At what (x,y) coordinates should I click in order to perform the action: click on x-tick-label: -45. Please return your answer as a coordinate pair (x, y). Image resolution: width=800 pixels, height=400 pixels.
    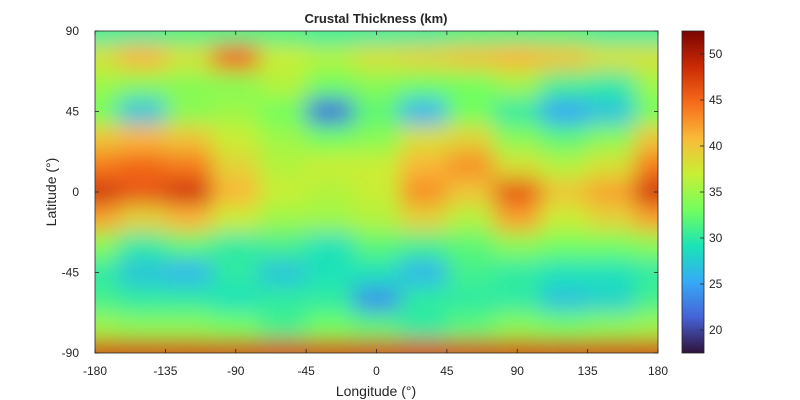
    Looking at the image, I should click on (306, 371).